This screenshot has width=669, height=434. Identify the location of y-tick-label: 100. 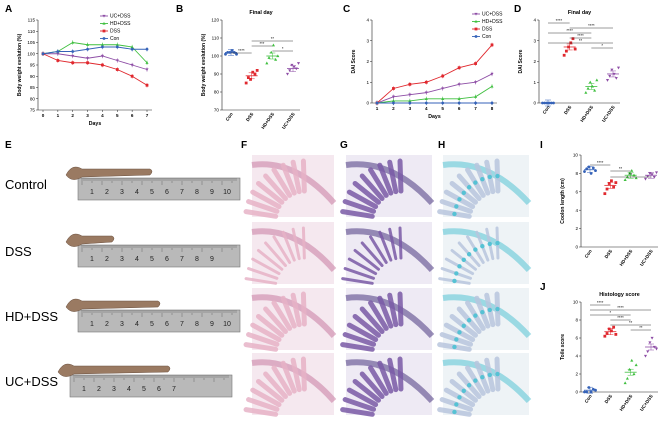
(31, 53).